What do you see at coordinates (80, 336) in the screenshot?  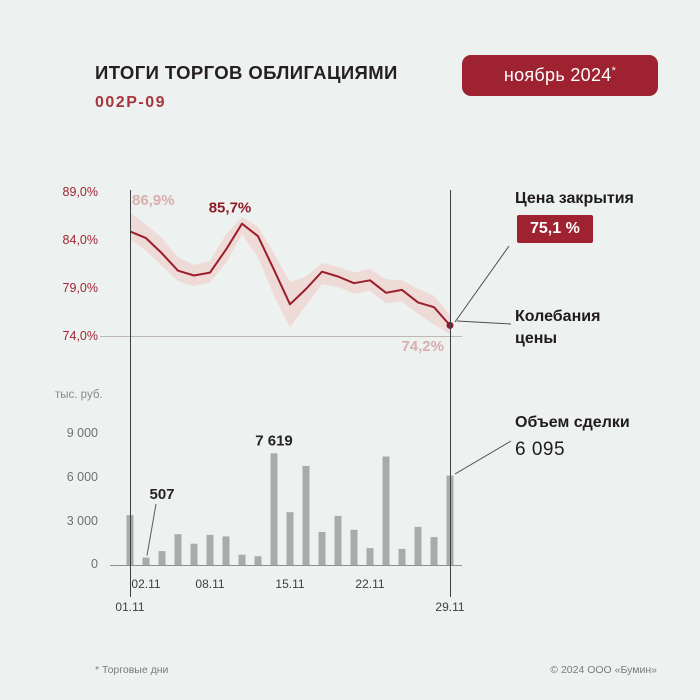 I see `price-ytick-74: 74,0%` at bounding box center [80, 336].